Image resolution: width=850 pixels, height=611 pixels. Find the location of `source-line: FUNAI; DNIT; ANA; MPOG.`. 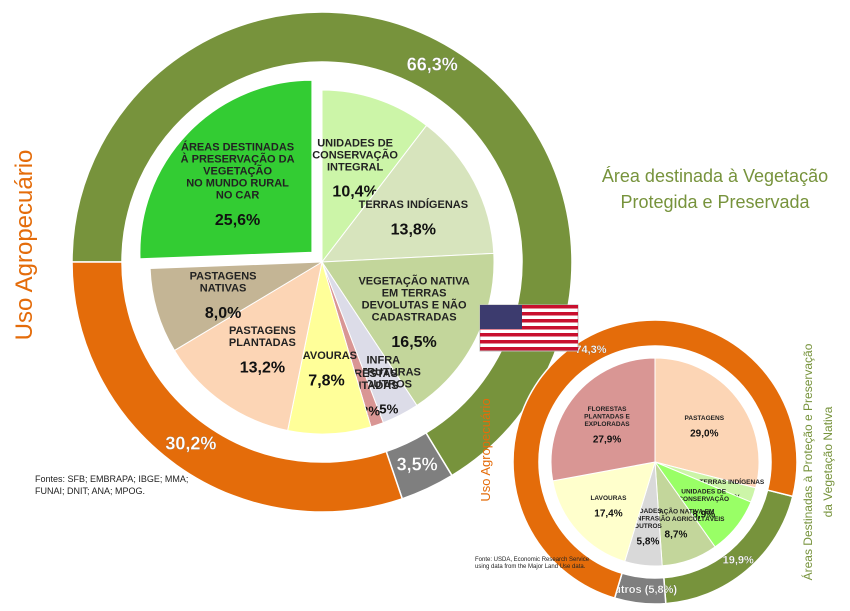

source-line: FUNAI; DNIT; ANA; MPOG. is located at coordinates (90, 491).